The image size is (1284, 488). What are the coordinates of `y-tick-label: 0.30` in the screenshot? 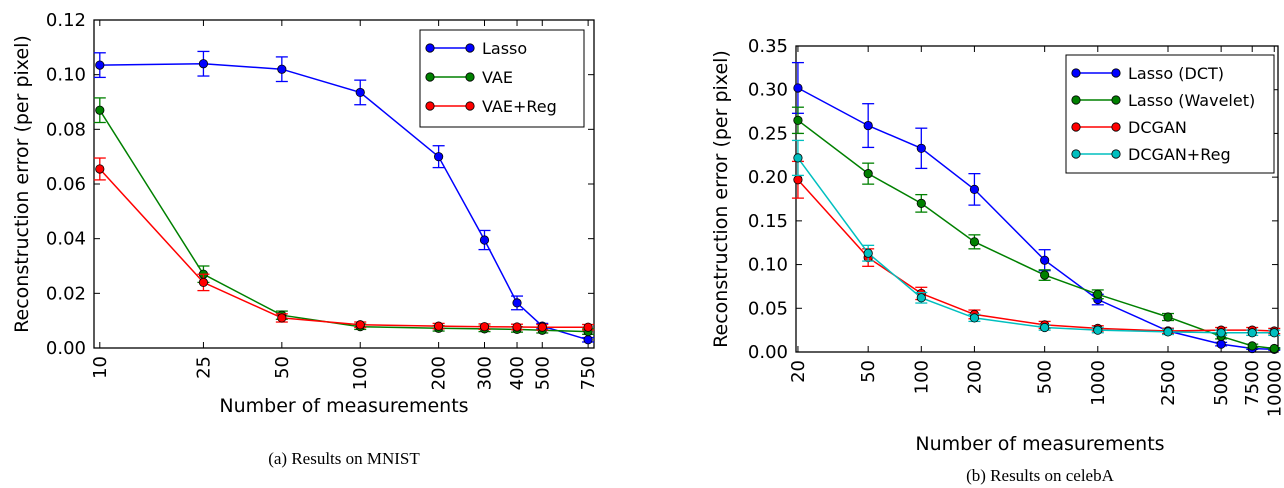 It's located at (768, 90).